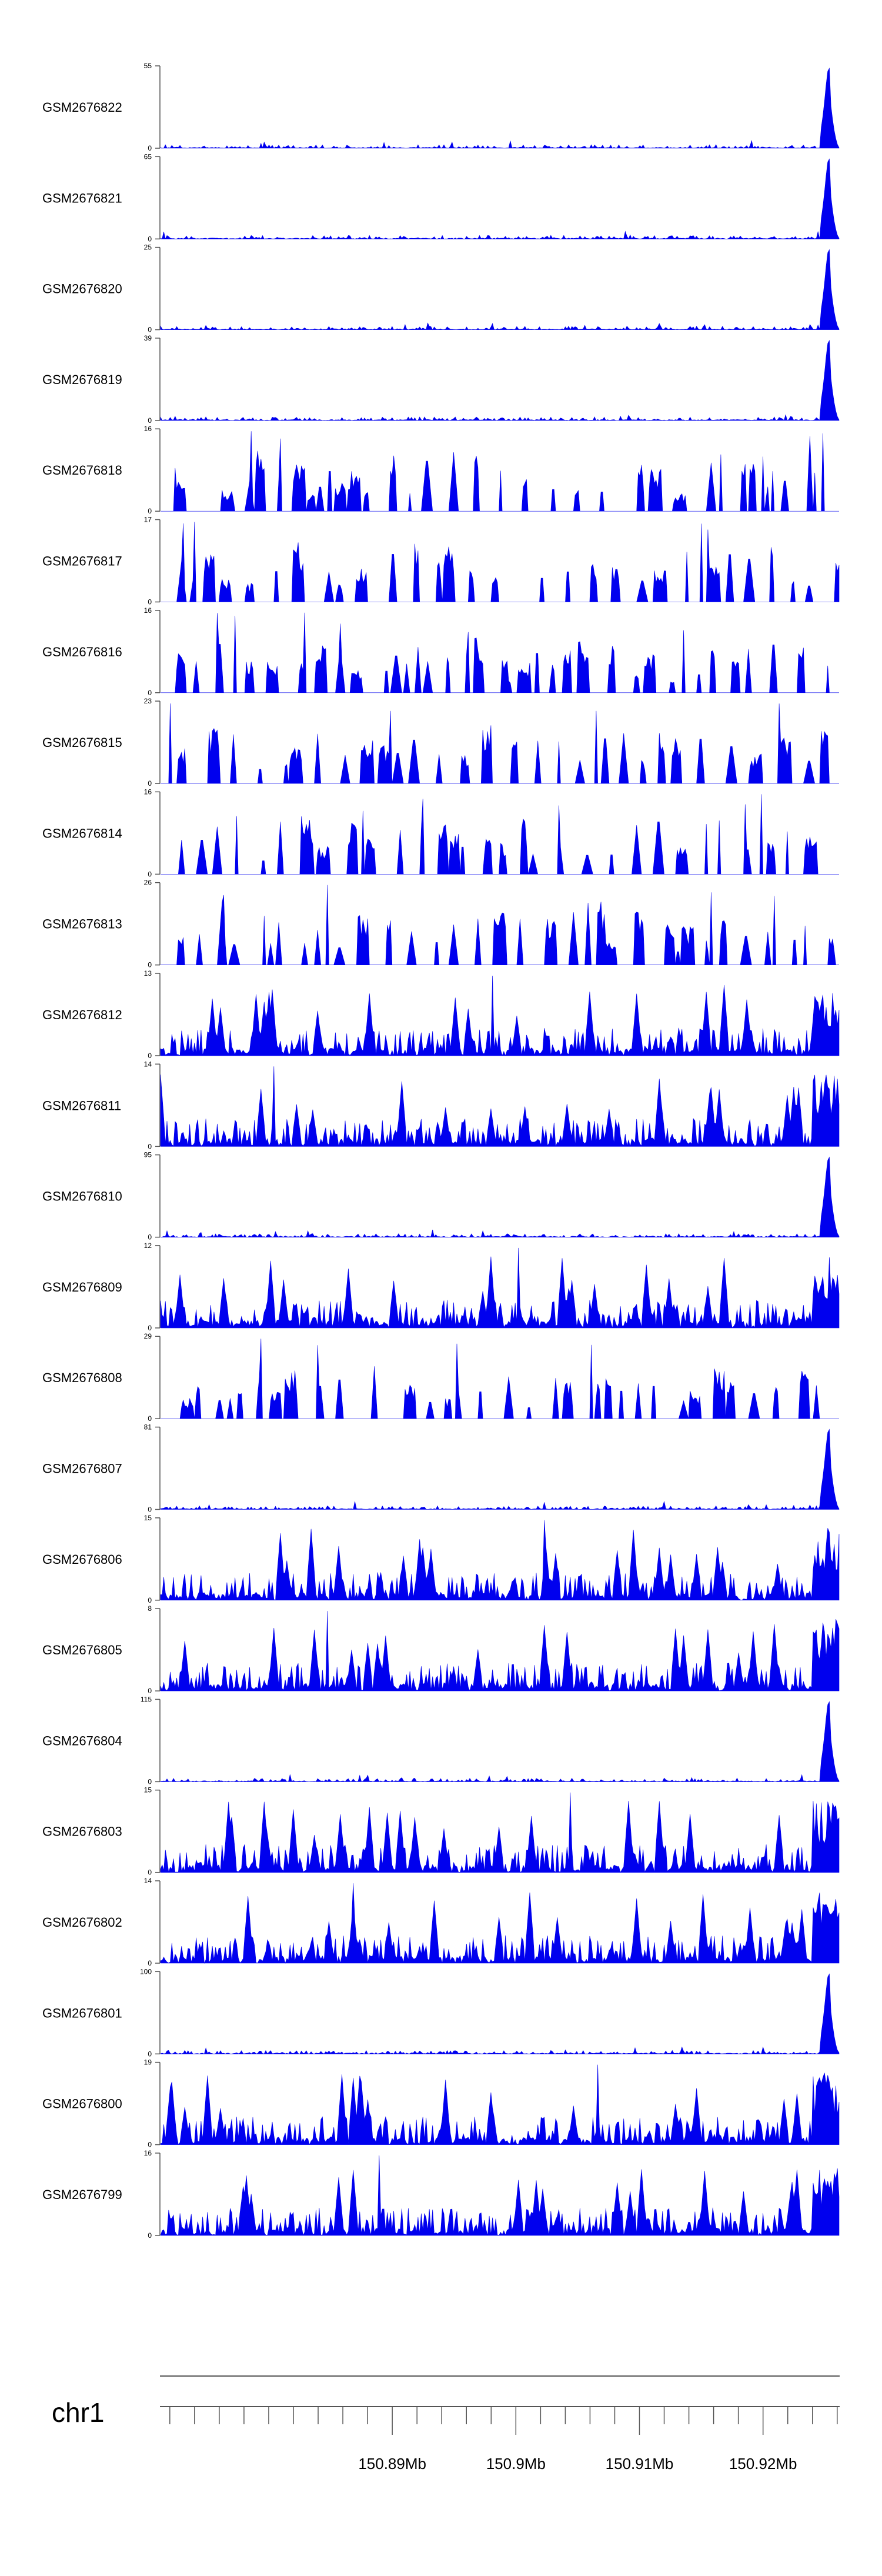  I want to click on track-label: GSM2676821, so click(82, 198).